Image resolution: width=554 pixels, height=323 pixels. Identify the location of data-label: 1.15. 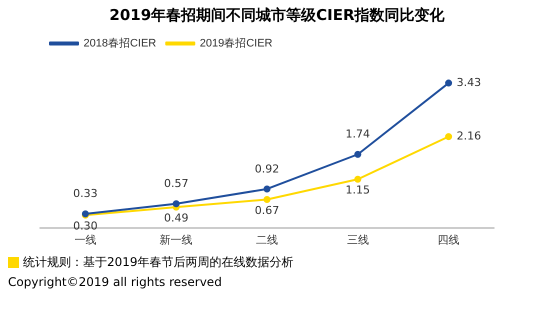
(358, 190).